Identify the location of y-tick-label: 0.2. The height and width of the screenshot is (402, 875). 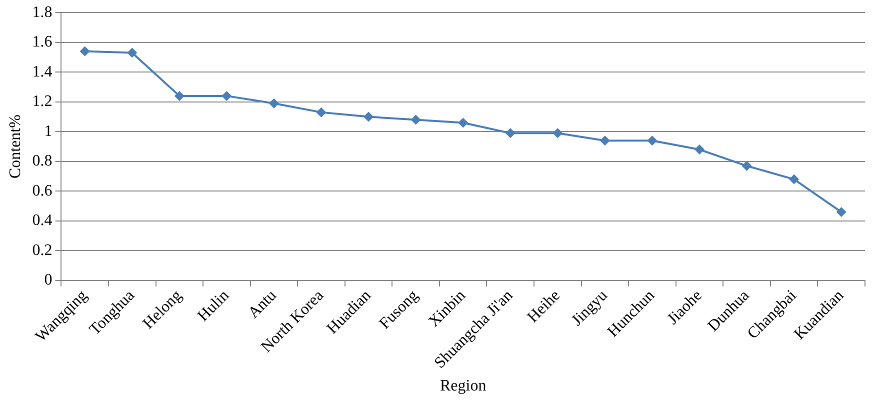
(42, 250).